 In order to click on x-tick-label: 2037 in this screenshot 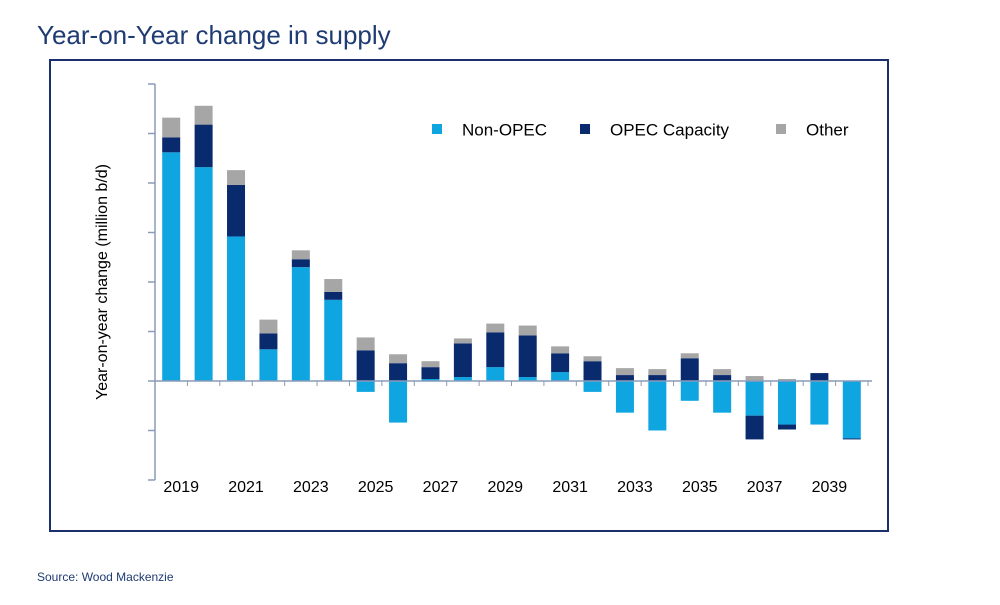, I will do `click(765, 487)`.